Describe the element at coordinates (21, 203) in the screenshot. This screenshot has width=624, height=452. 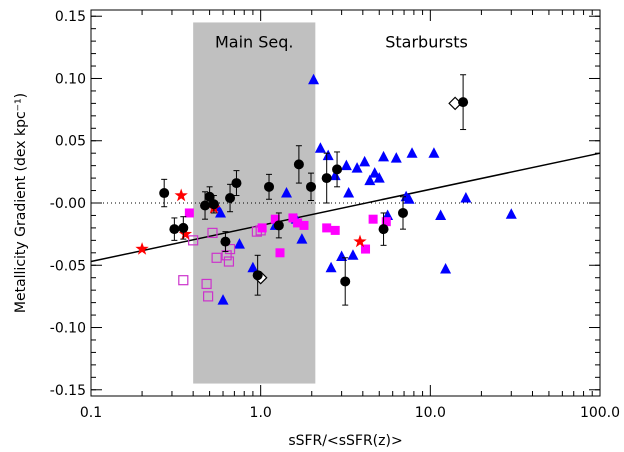
I see `y-axis-label: Metallicity Gradient (dex kpc⁻¹)` at that location.